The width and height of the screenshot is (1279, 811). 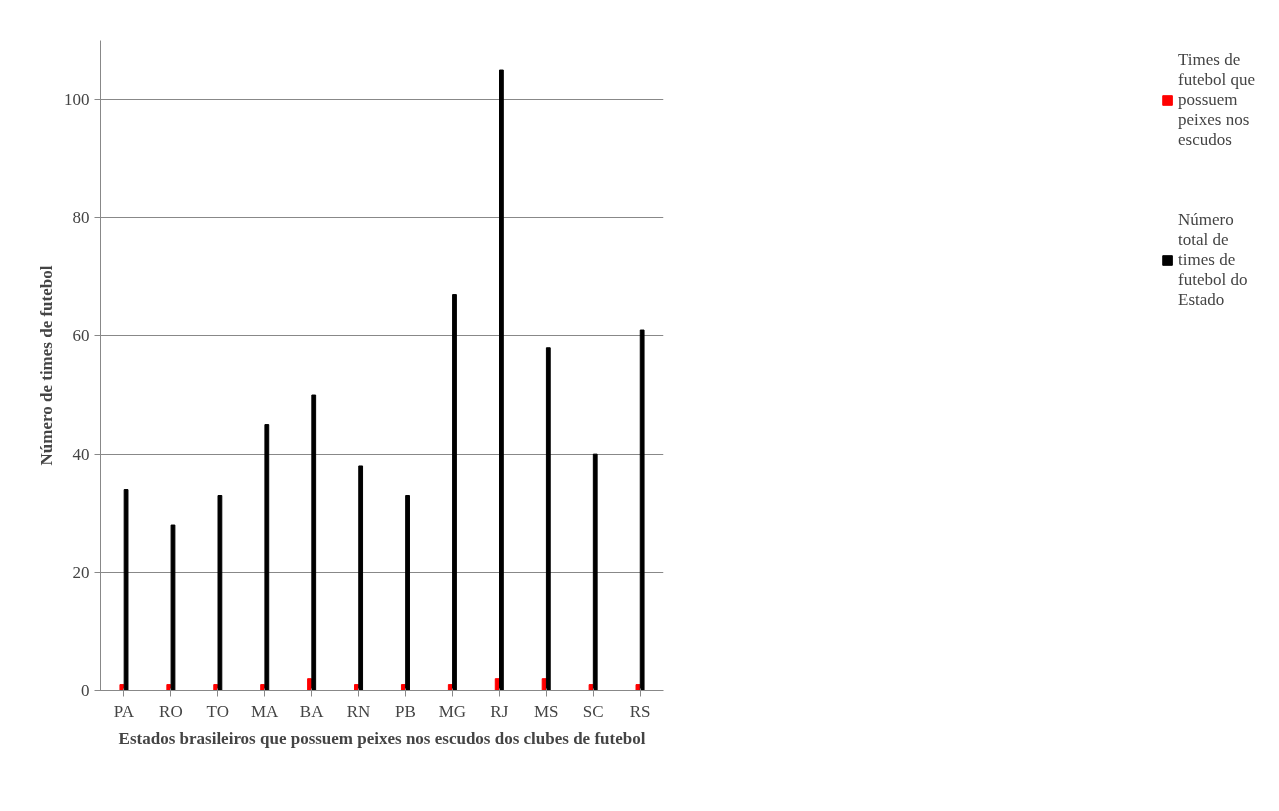 What do you see at coordinates (81, 336) in the screenshot?
I see `y-tick-label: 60` at bounding box center [81, 336].